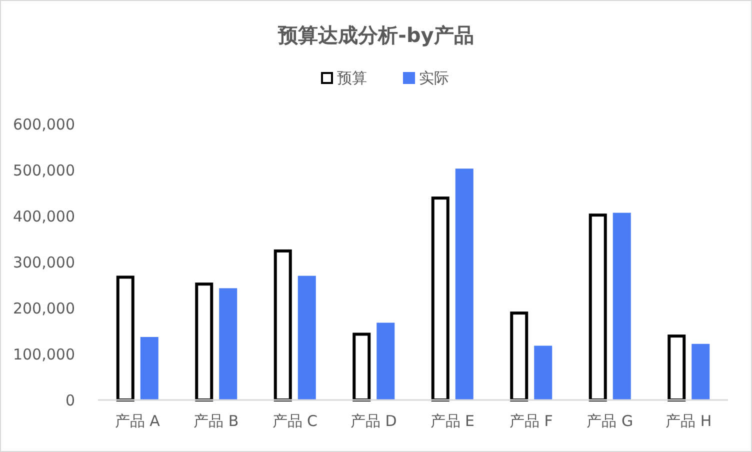 Image resolution: width=752 pixels, height=452 pixels. What do you see at coordinates (373, 421) in the screenshot?
I see `x-tick-label: 产品 D` at bounding box center [373, 421].